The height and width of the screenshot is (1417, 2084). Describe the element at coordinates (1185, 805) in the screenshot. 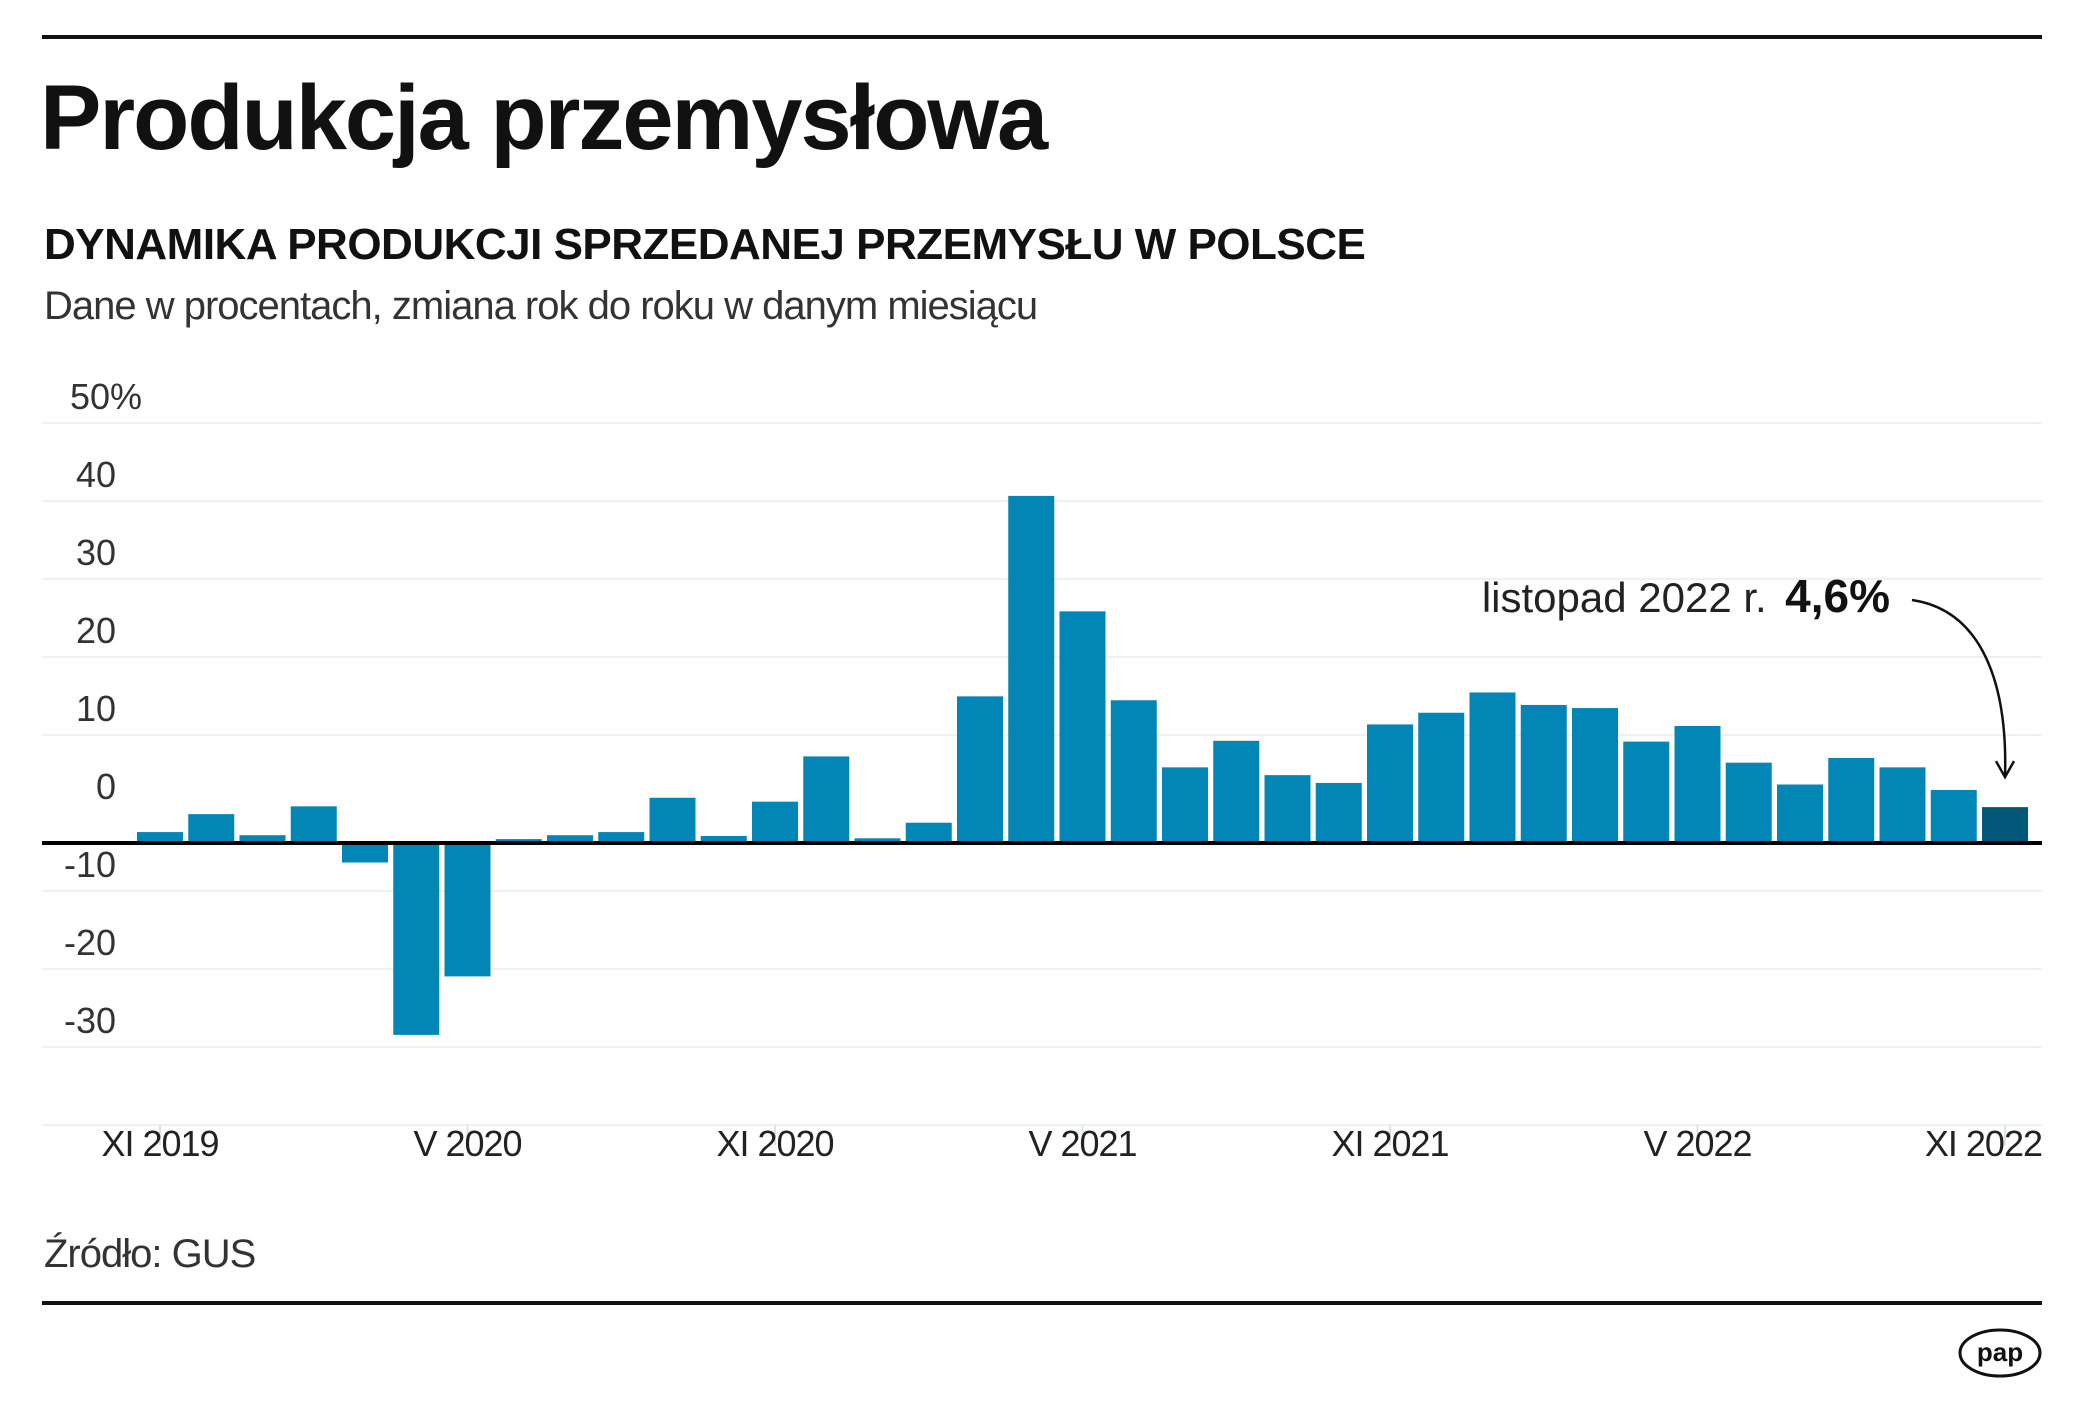

I see `bar-vii-2021` at that location.